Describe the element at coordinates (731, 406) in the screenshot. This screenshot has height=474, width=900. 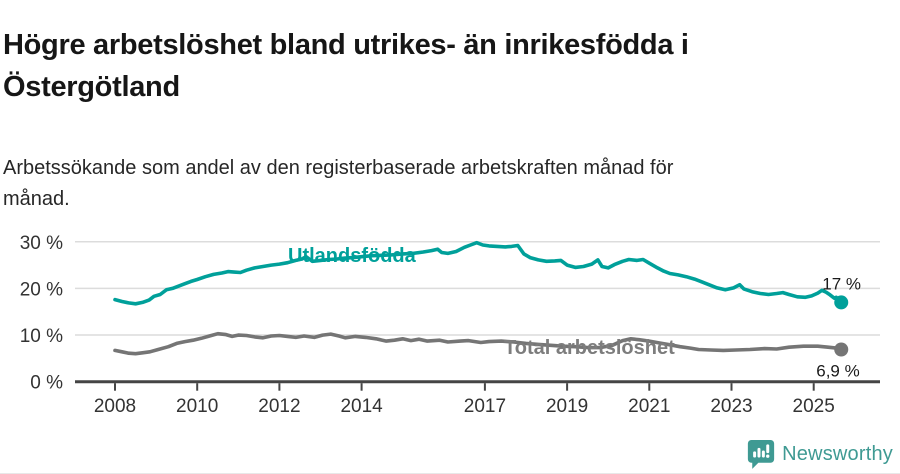
I see `x-tick-label-2023: 2023` at that location.